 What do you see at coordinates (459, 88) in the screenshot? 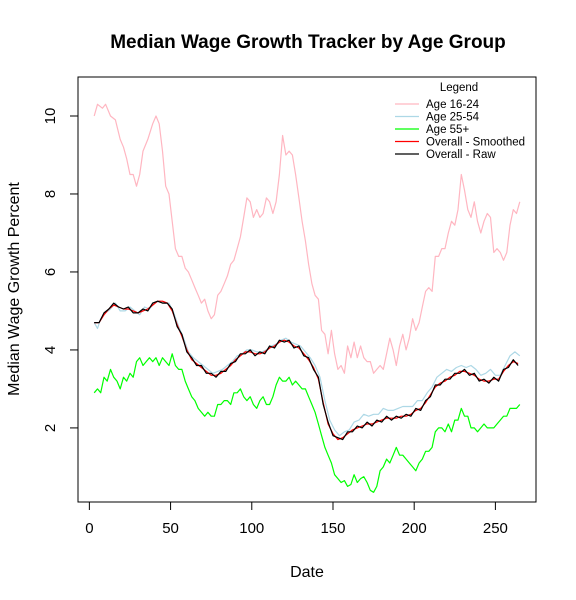
I see `legend-title: Legend` at bounding box center [459, 88].